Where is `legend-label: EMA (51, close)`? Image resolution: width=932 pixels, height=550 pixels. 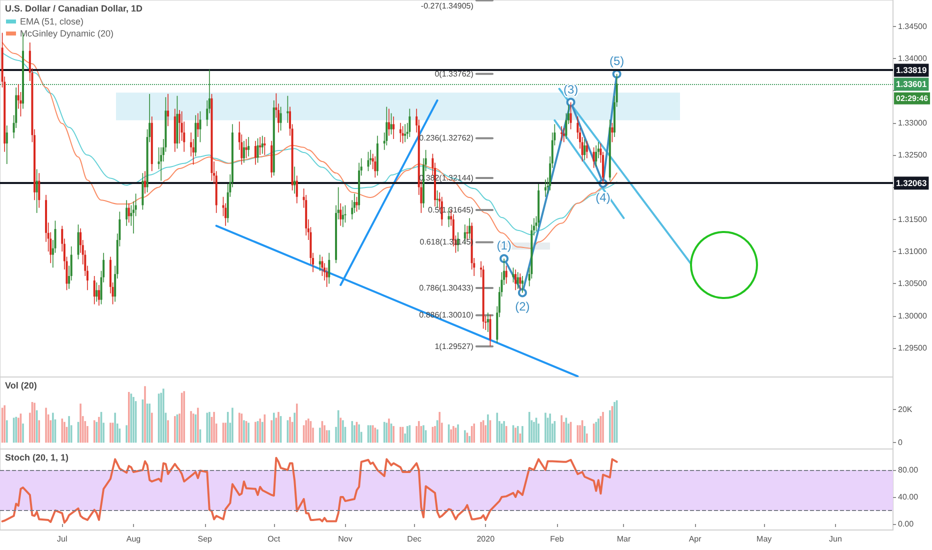 legend-label: EMA (51, close) is located at coordinates (52, 21).